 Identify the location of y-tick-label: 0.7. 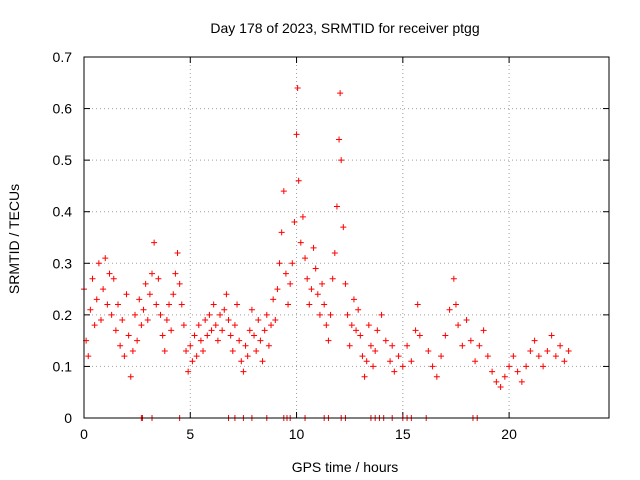
(63, 57).